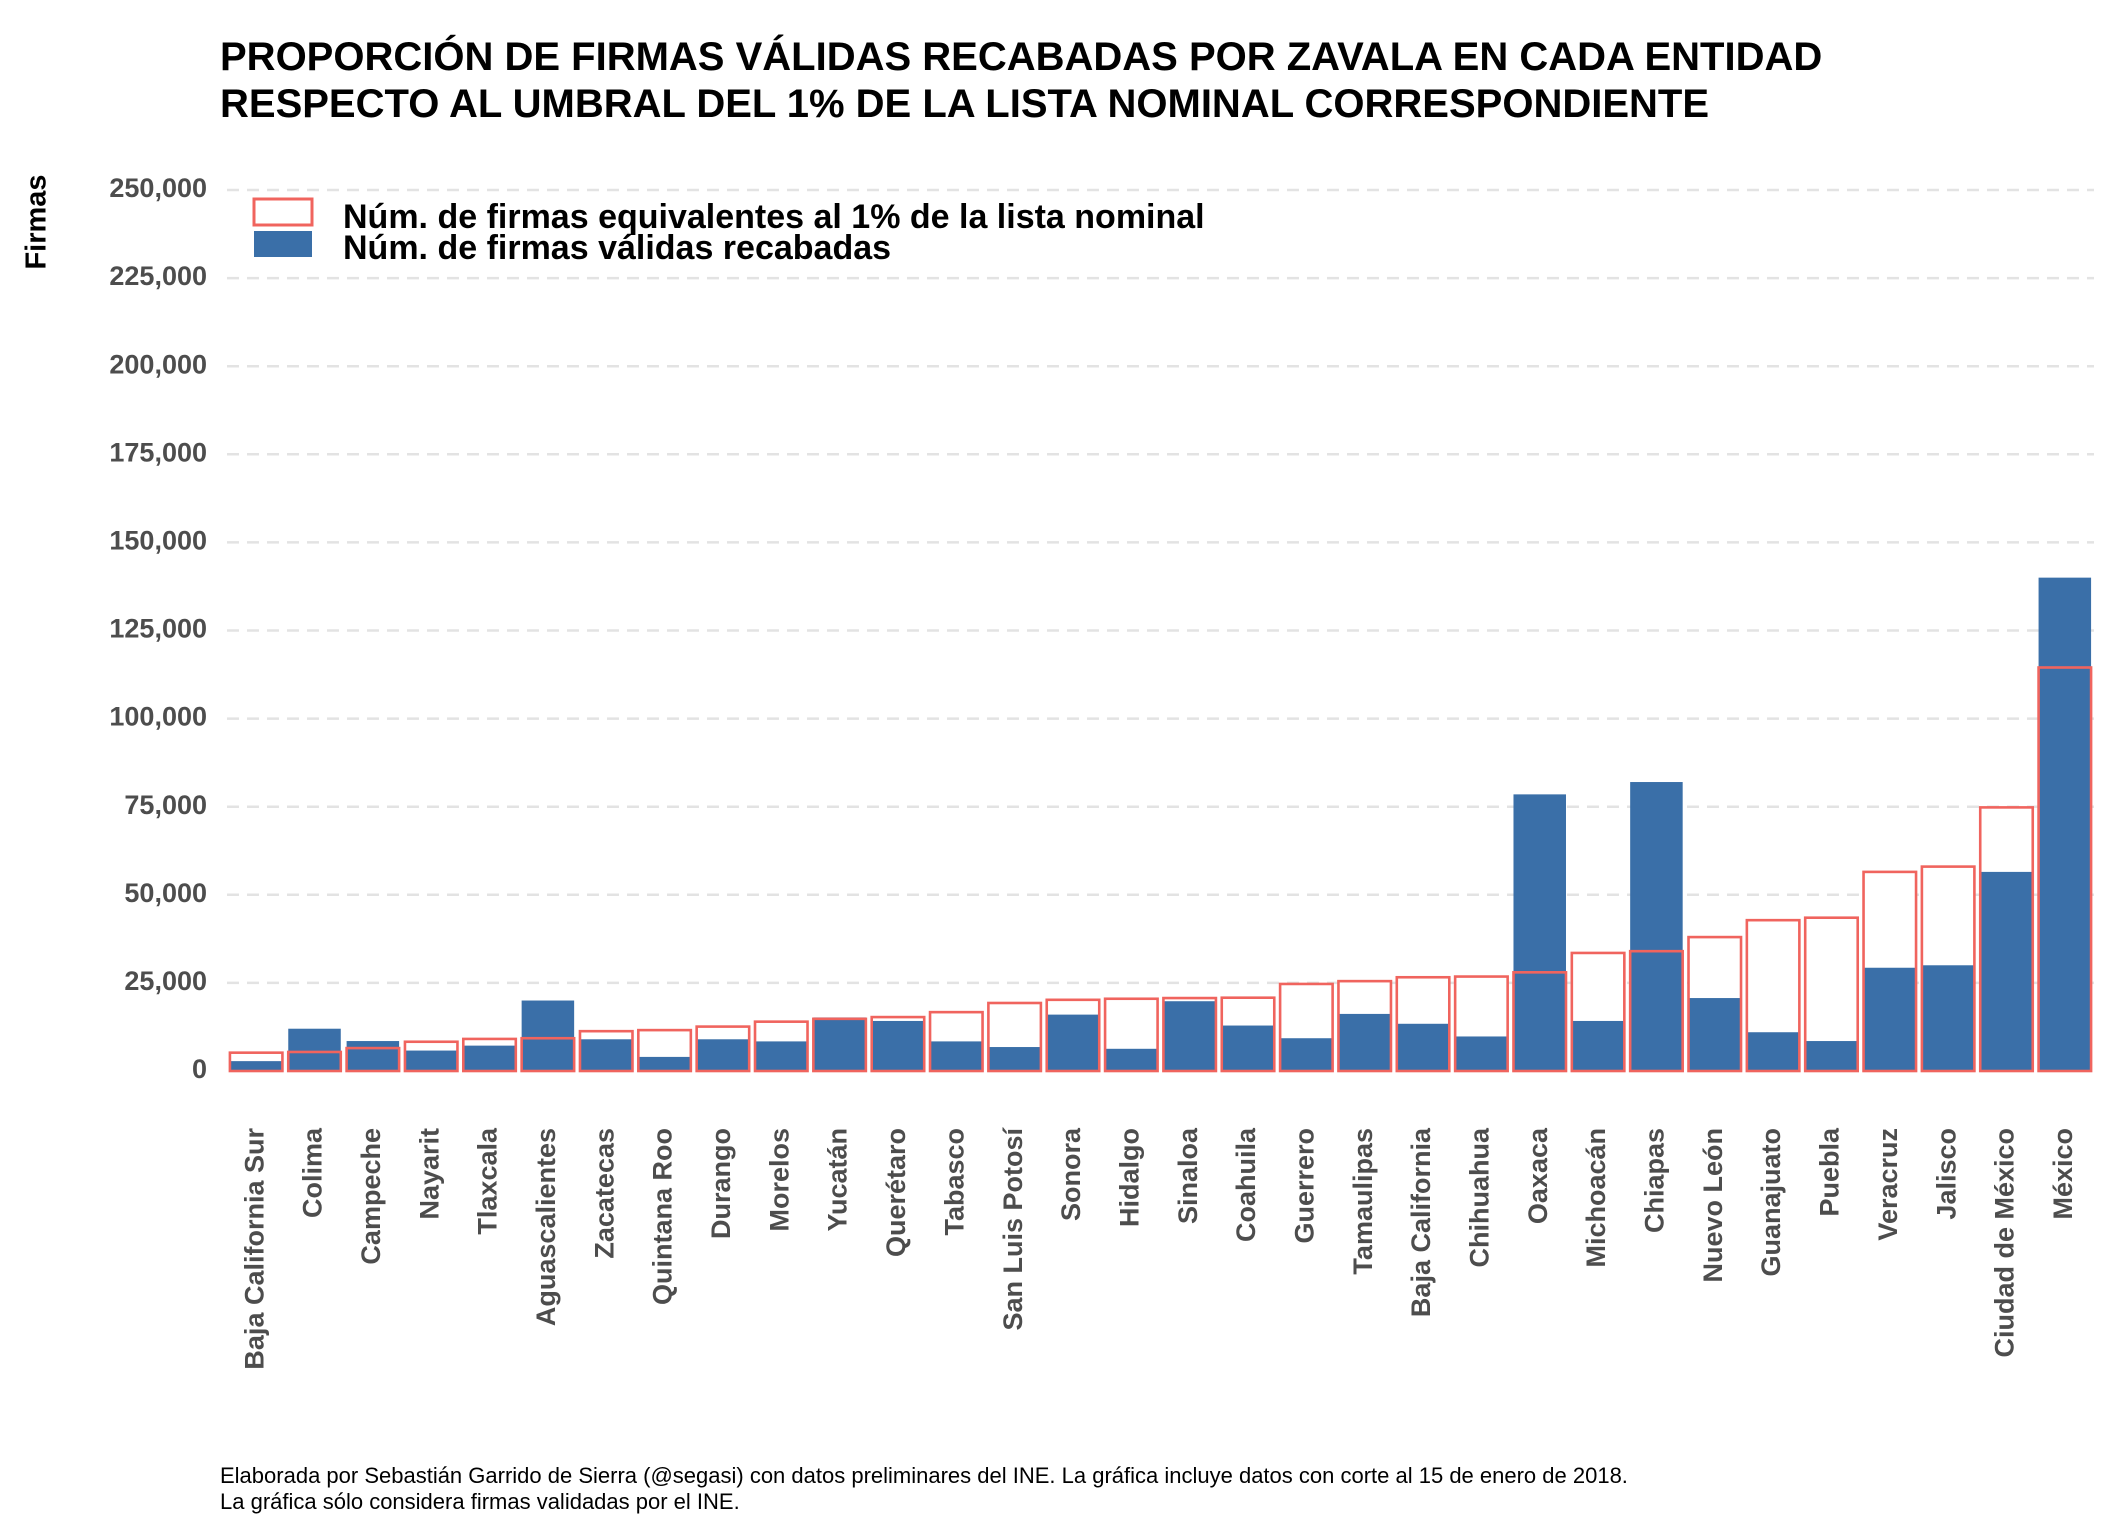 This screenshot has width=2112, height=1536. I want to click on x-category-label: Tlaxcala, so click(488, 1181).